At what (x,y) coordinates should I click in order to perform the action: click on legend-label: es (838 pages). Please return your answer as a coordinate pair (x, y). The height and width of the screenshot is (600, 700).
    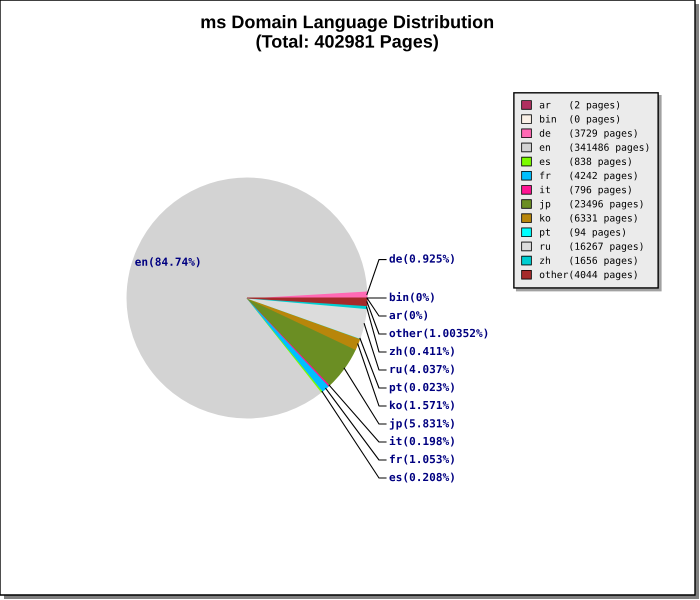
    Looking at the image, I should click on (585, 162).